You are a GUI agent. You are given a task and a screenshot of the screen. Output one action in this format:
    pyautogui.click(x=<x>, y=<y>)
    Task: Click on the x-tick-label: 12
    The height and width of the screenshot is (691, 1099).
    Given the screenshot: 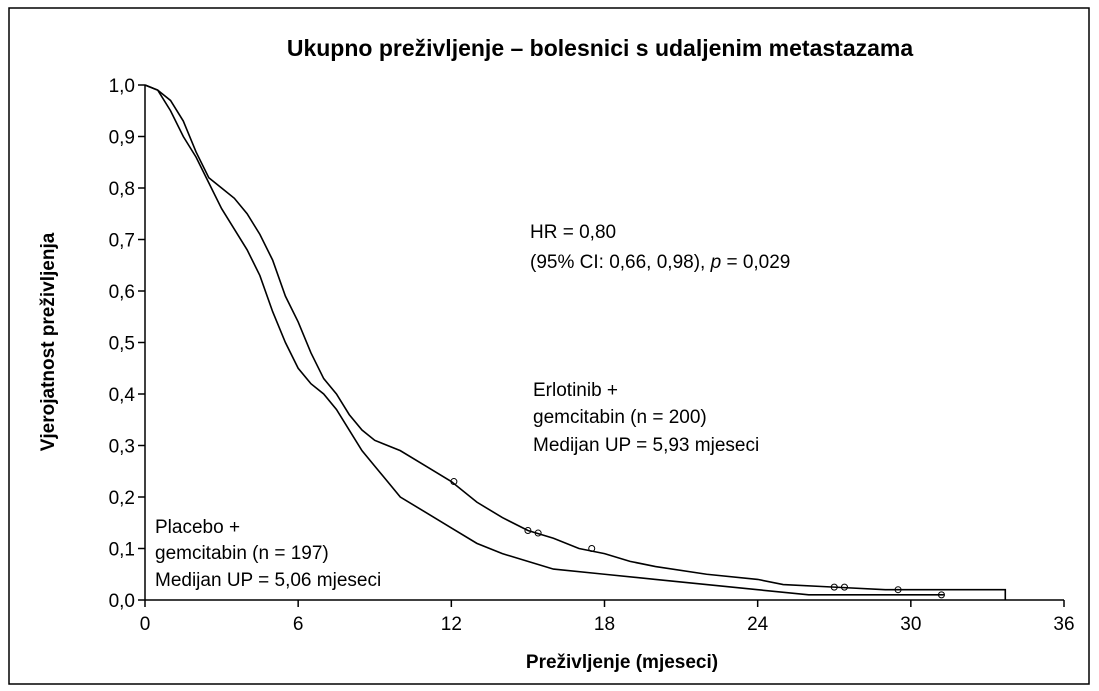 What is the action you would take?
    pyautogui.click(x=451, y=624)
    